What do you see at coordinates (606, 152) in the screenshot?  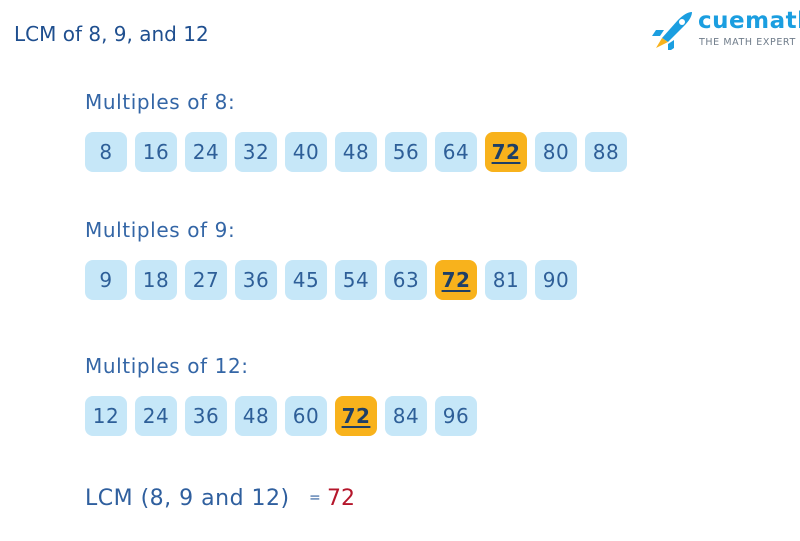 I see `multiple: 88` at bounding box center [606, 152].